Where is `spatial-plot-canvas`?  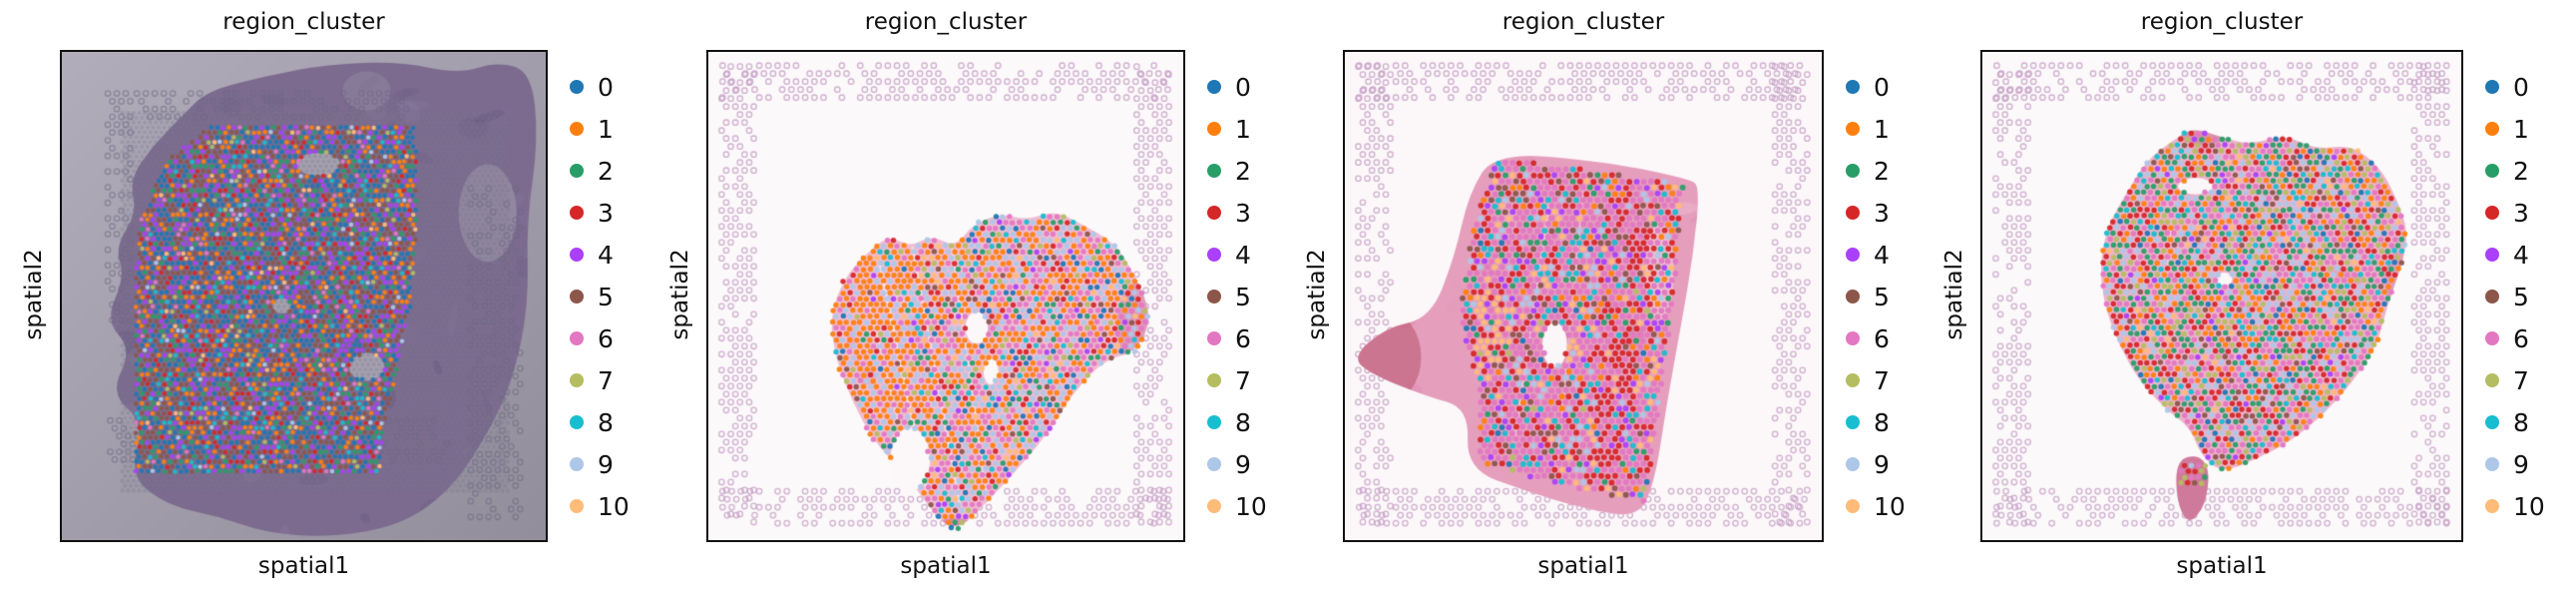 spatial-plot-canvas is located at coordinates (2221, 296).